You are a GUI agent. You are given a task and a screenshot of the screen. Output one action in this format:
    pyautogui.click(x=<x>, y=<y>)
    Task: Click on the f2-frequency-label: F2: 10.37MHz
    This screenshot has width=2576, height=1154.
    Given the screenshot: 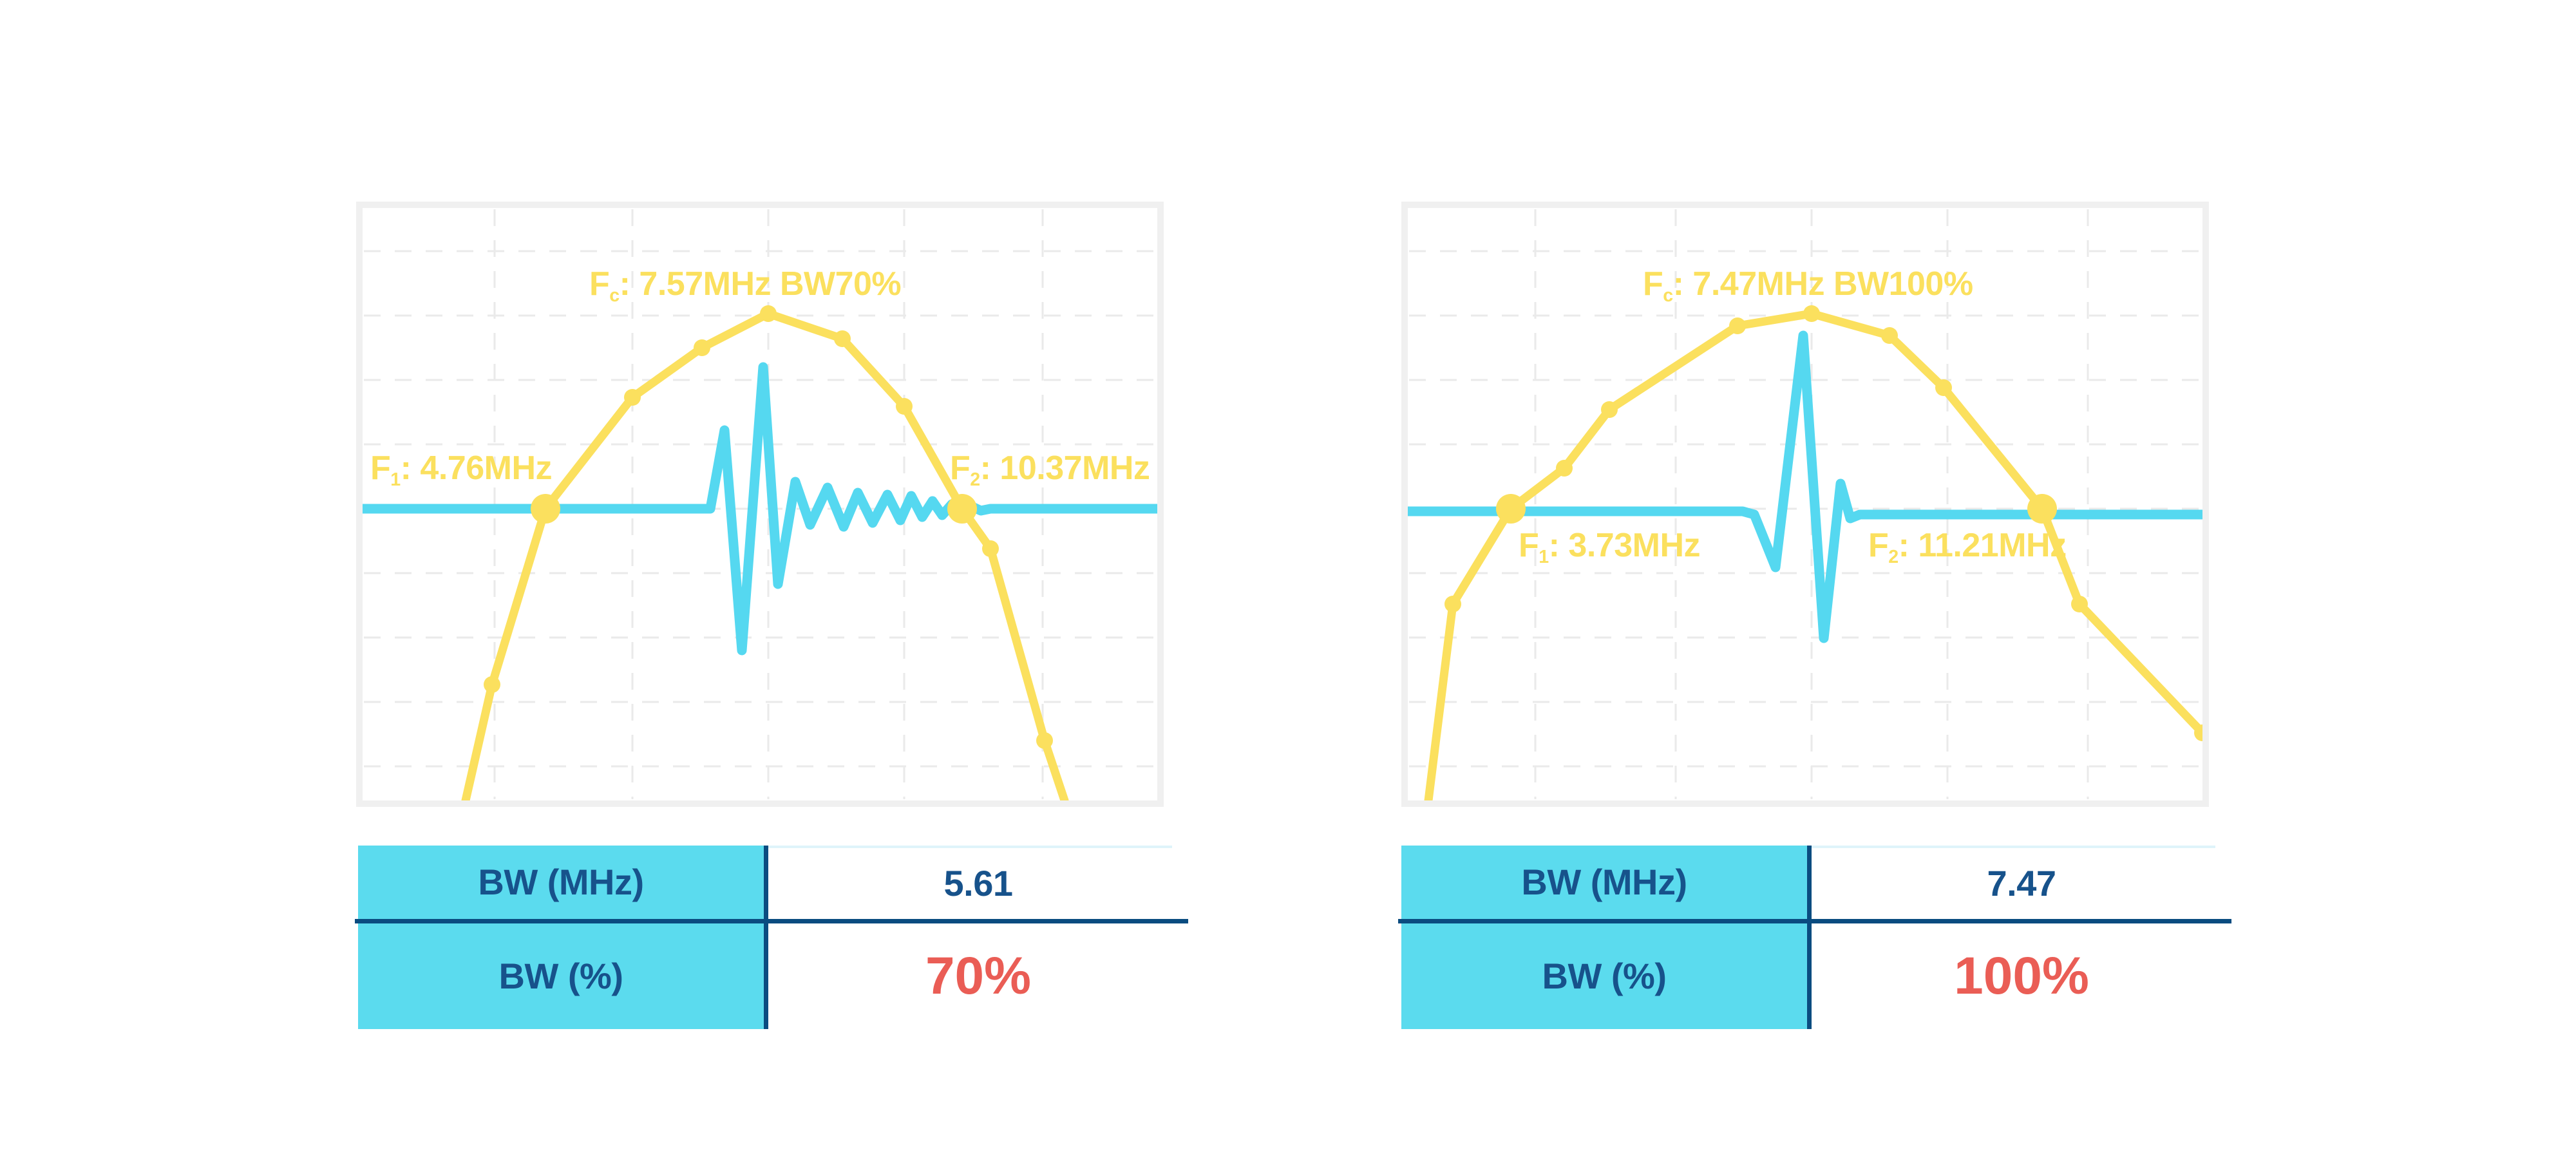 What is the action you would take?
    pyautogui.click(x=1050, y=469)
    